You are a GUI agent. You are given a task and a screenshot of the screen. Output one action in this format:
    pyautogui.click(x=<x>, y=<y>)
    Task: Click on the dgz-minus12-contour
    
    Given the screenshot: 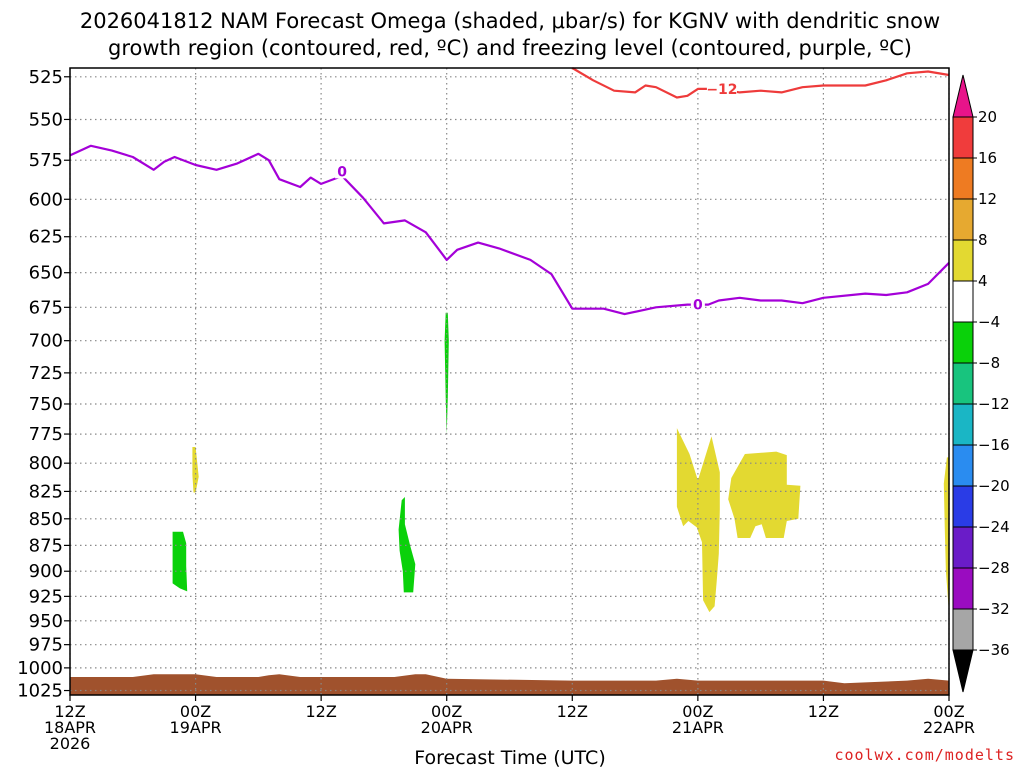 What is the action you would take?
    pyautogui.click(x=760, y=83)
    